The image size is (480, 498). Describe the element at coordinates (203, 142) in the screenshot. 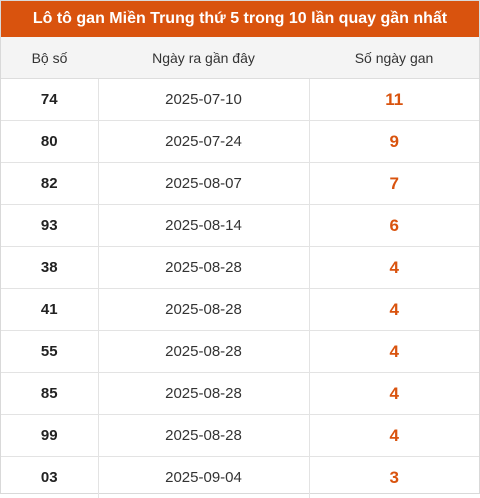

I see `cell-last-date: 2025-07-24` at that location.